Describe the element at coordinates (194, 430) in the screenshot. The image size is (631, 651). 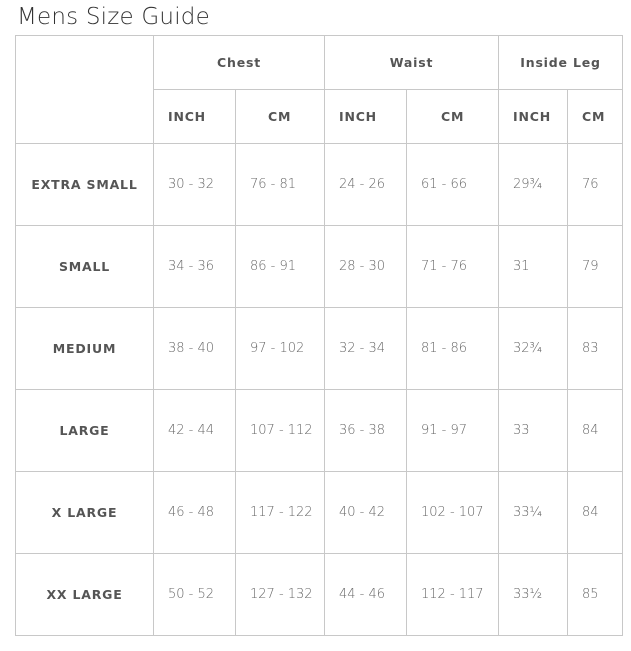
I see `measurement-cell: 42 - 44` at that location.